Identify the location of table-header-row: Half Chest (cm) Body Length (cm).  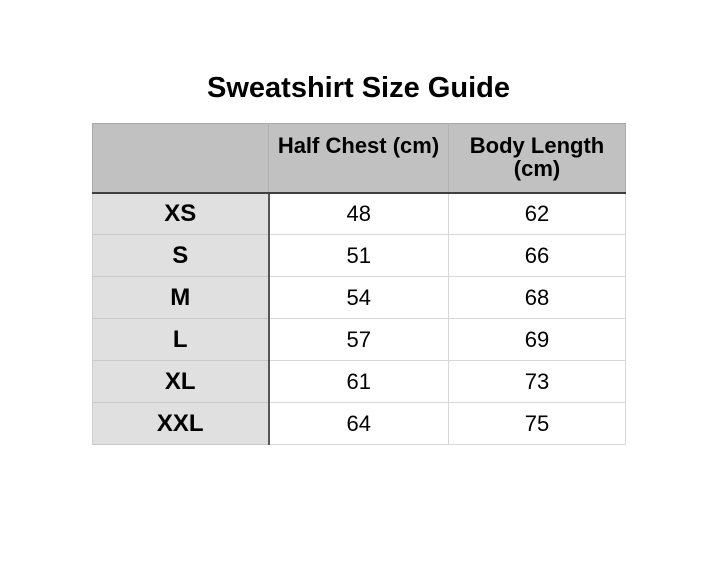
(359, 158).